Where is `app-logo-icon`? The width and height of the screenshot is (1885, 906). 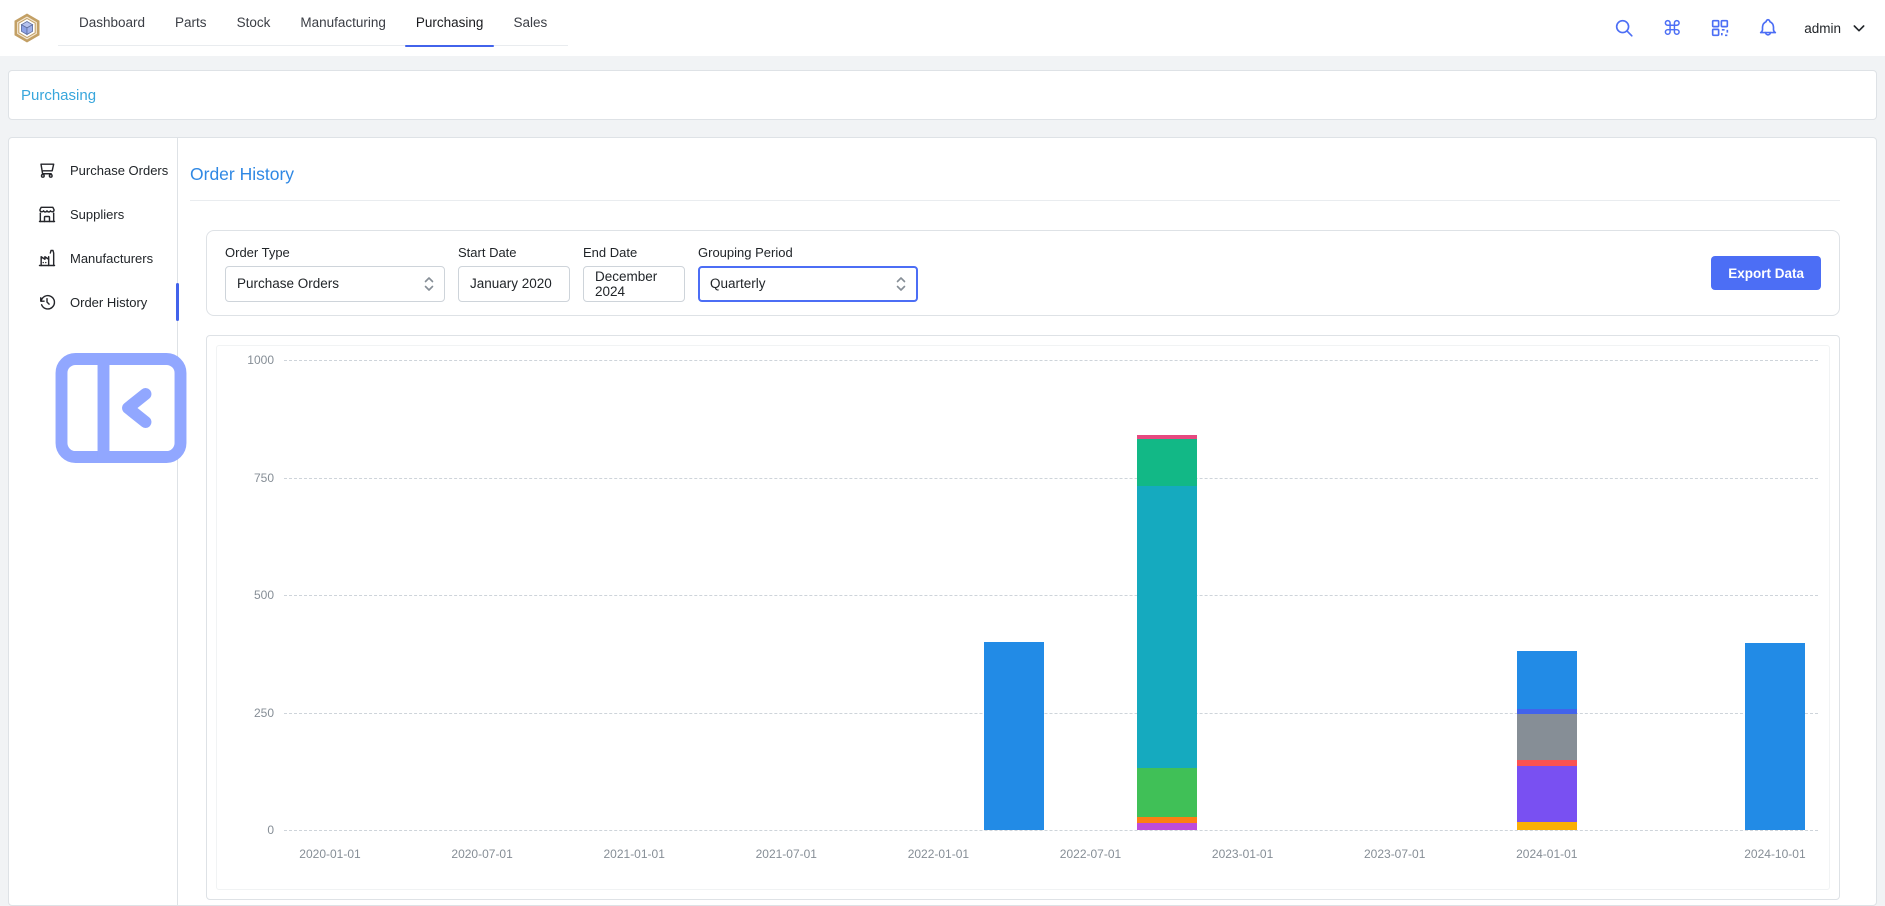
app-logo-icon is located at coordinates (27, 28).